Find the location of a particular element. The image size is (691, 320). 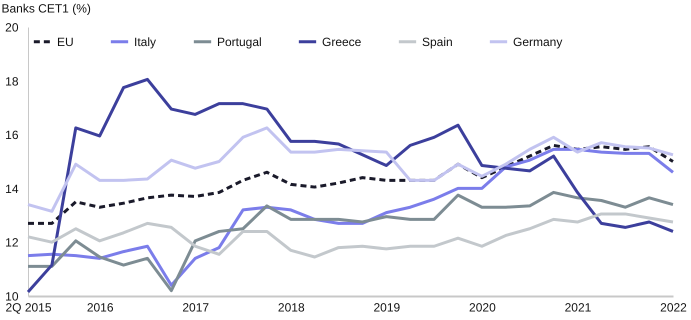

legend-label: Italy is located at coordinates (145, 41).